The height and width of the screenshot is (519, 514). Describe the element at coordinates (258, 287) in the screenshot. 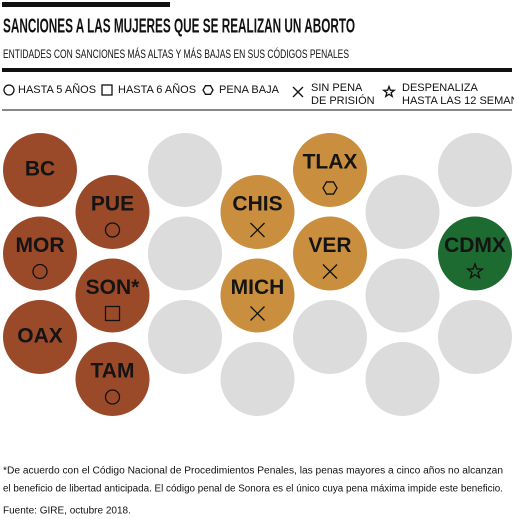

I see `state-label: MICH` at that location.